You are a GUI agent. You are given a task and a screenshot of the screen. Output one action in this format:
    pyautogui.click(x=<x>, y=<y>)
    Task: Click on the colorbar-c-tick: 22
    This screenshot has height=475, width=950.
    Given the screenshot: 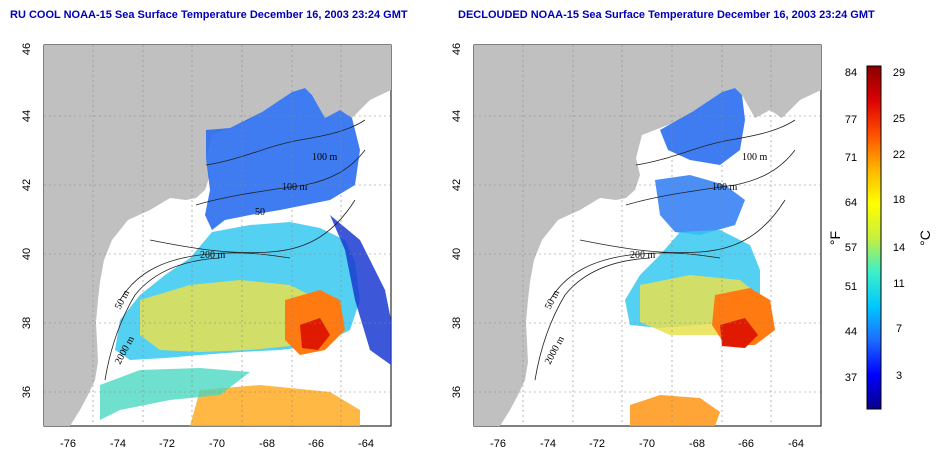 What is the action you would take?
    pyautogui.click(x=899, y=155)
    